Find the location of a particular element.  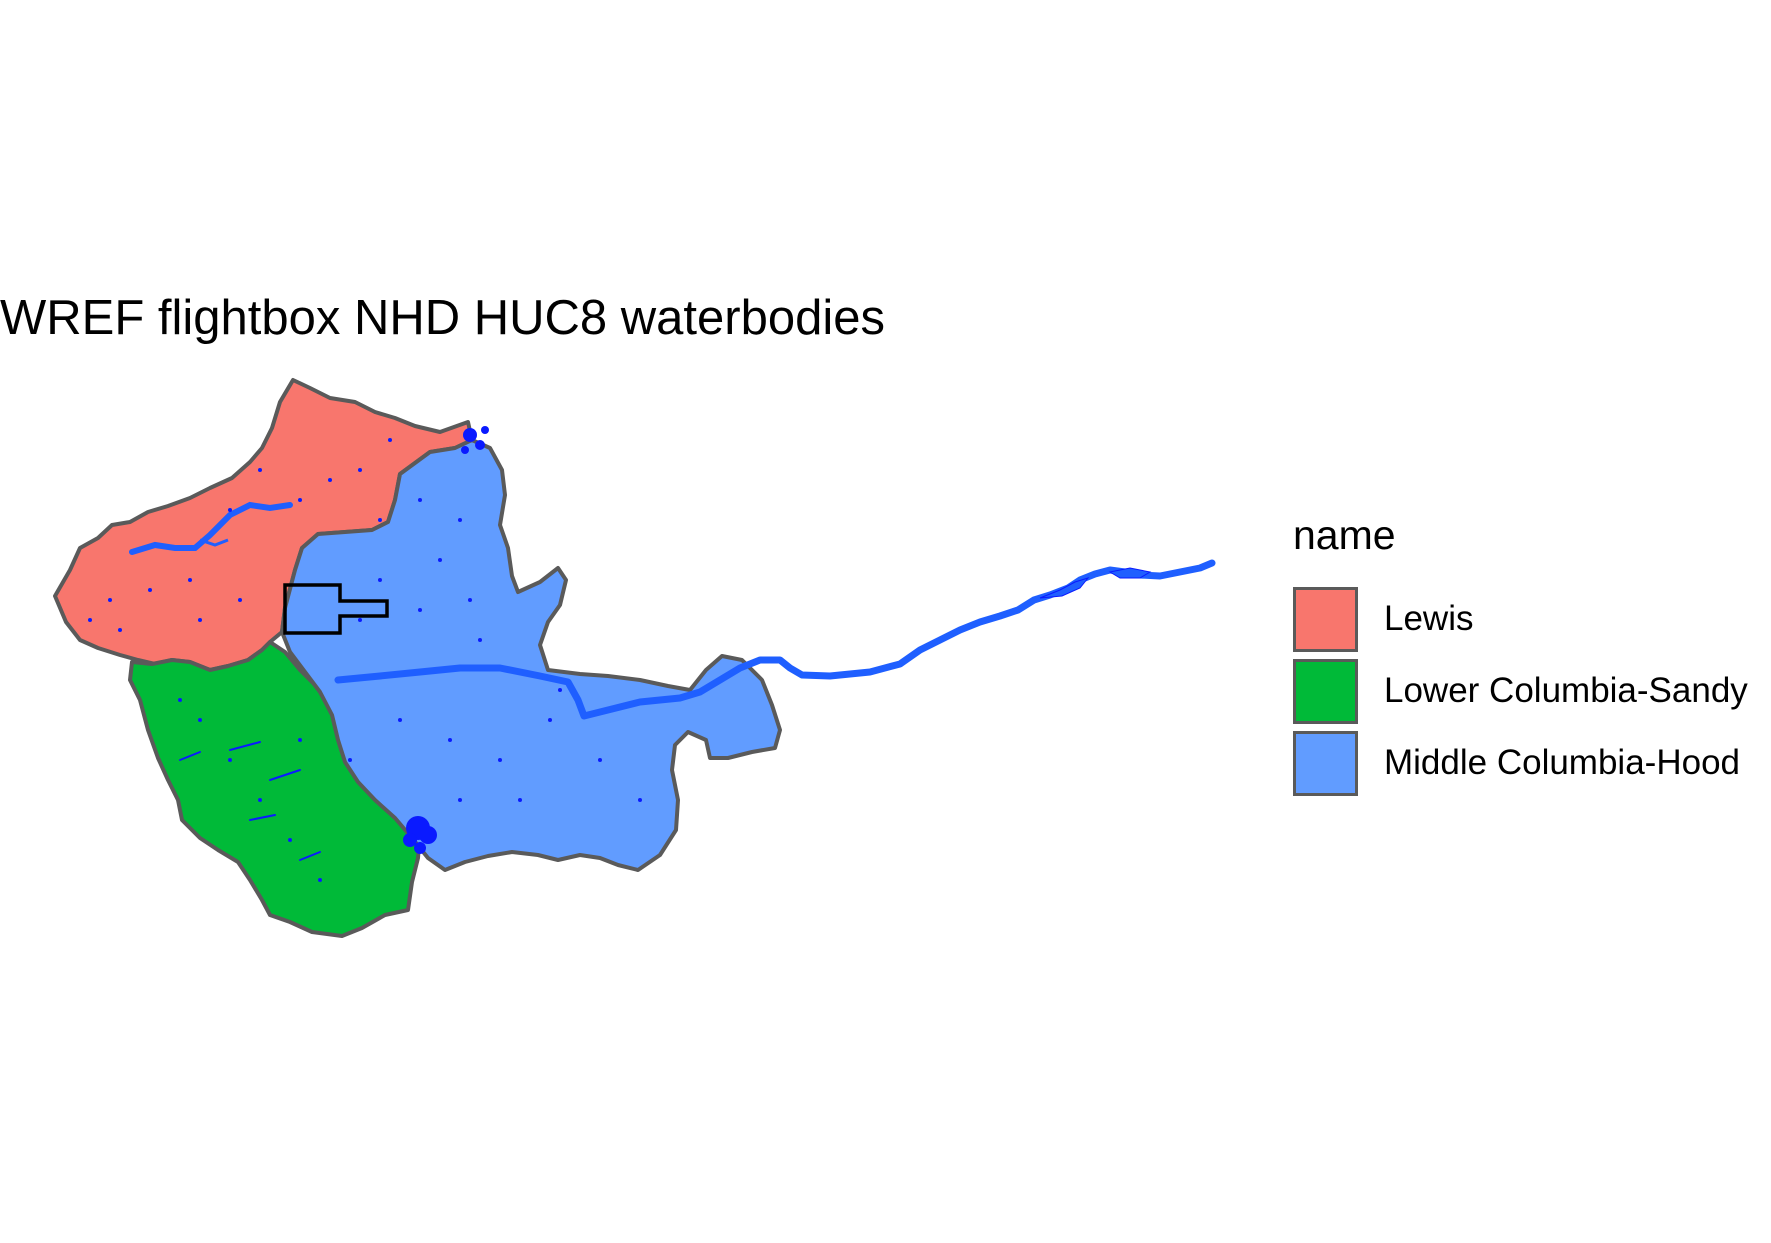

legend-item-middle-columbia-hood: Middle Columbia-Hood is located at coordinates (1520, 763).